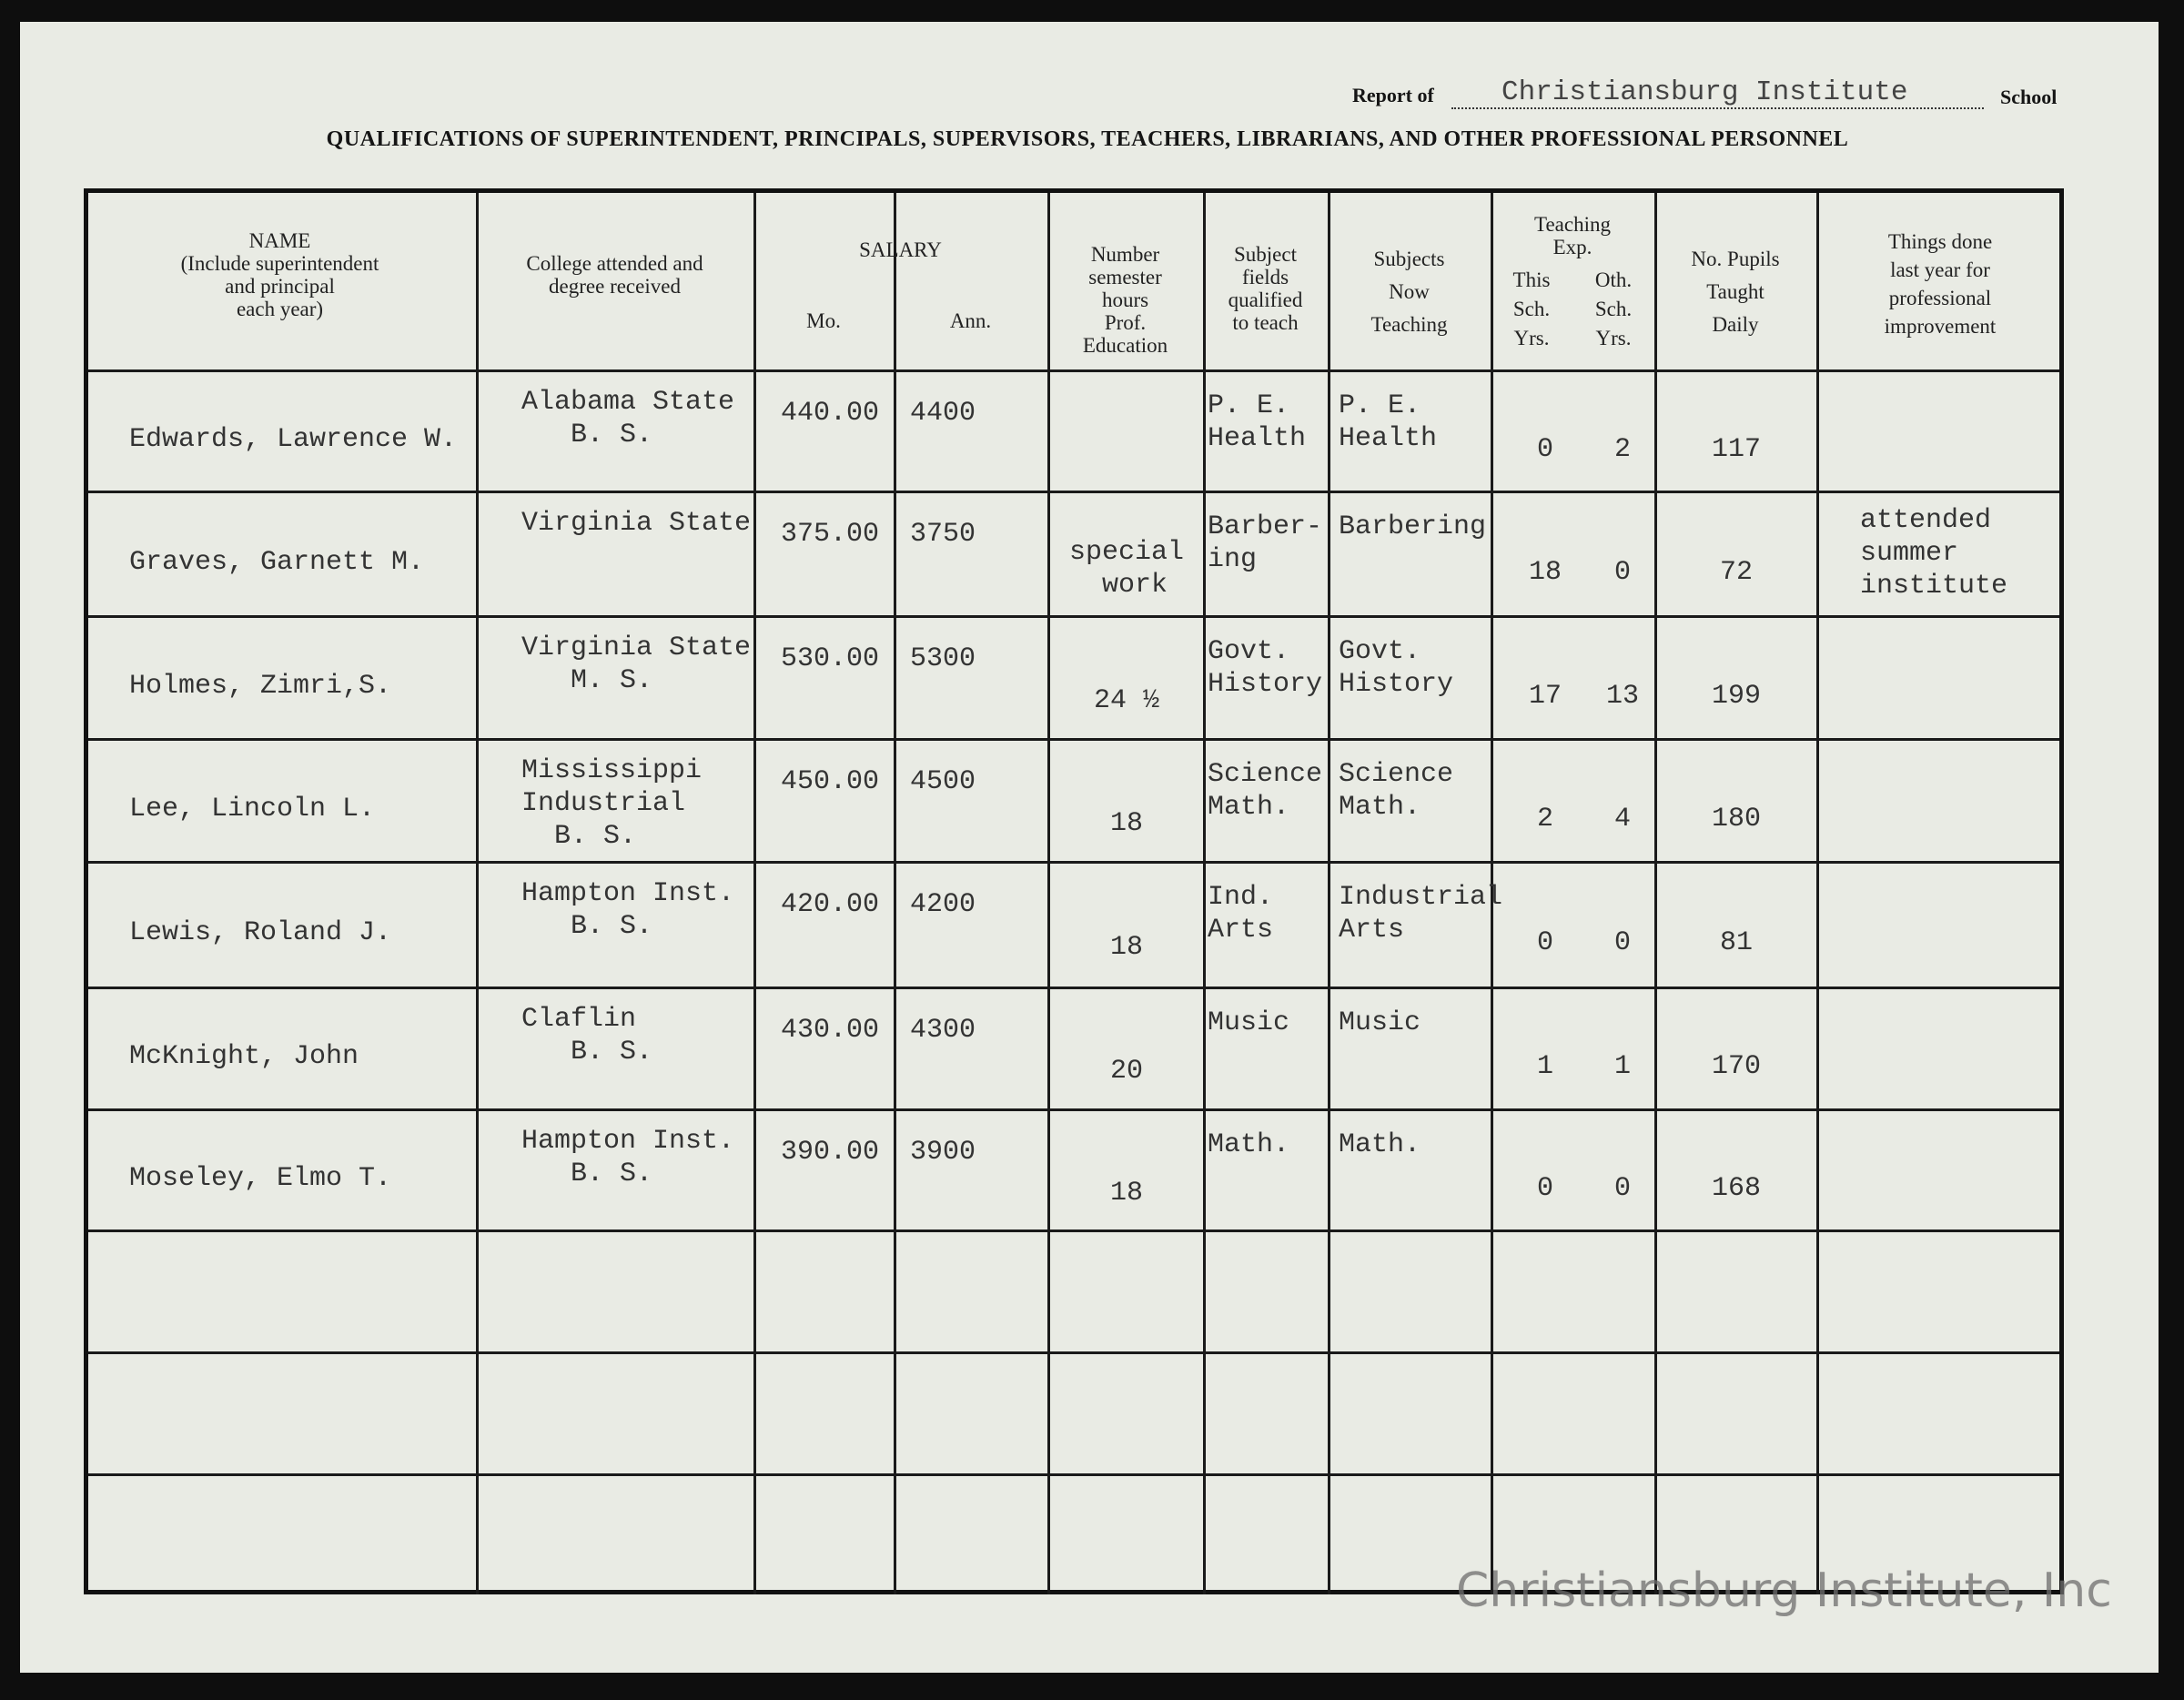  Describe the element at coordinates (1532, 308) in the screenshot. I see `header-this-sch: This Sch. Yrs.` at that location.